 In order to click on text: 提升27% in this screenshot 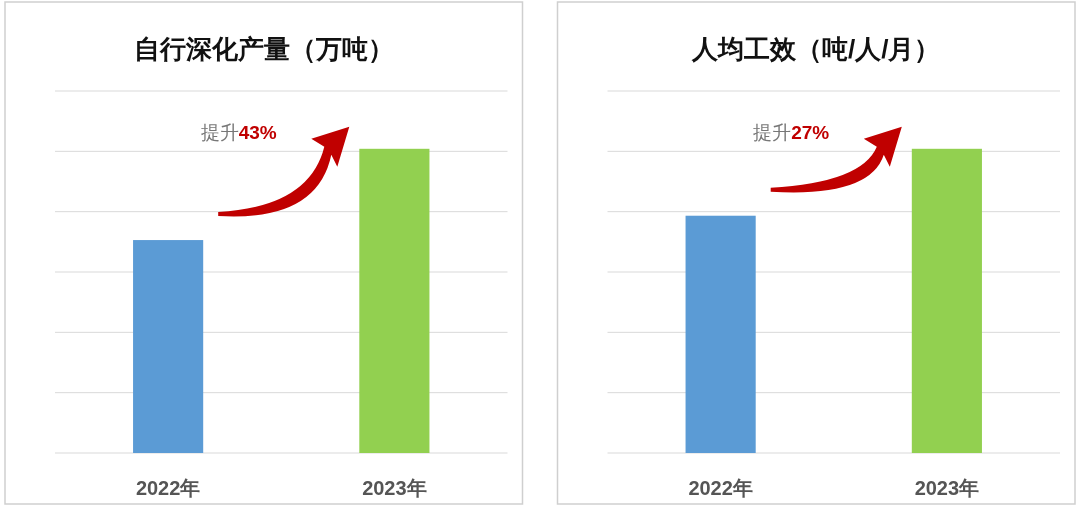, I will do `click(791, 132)`.